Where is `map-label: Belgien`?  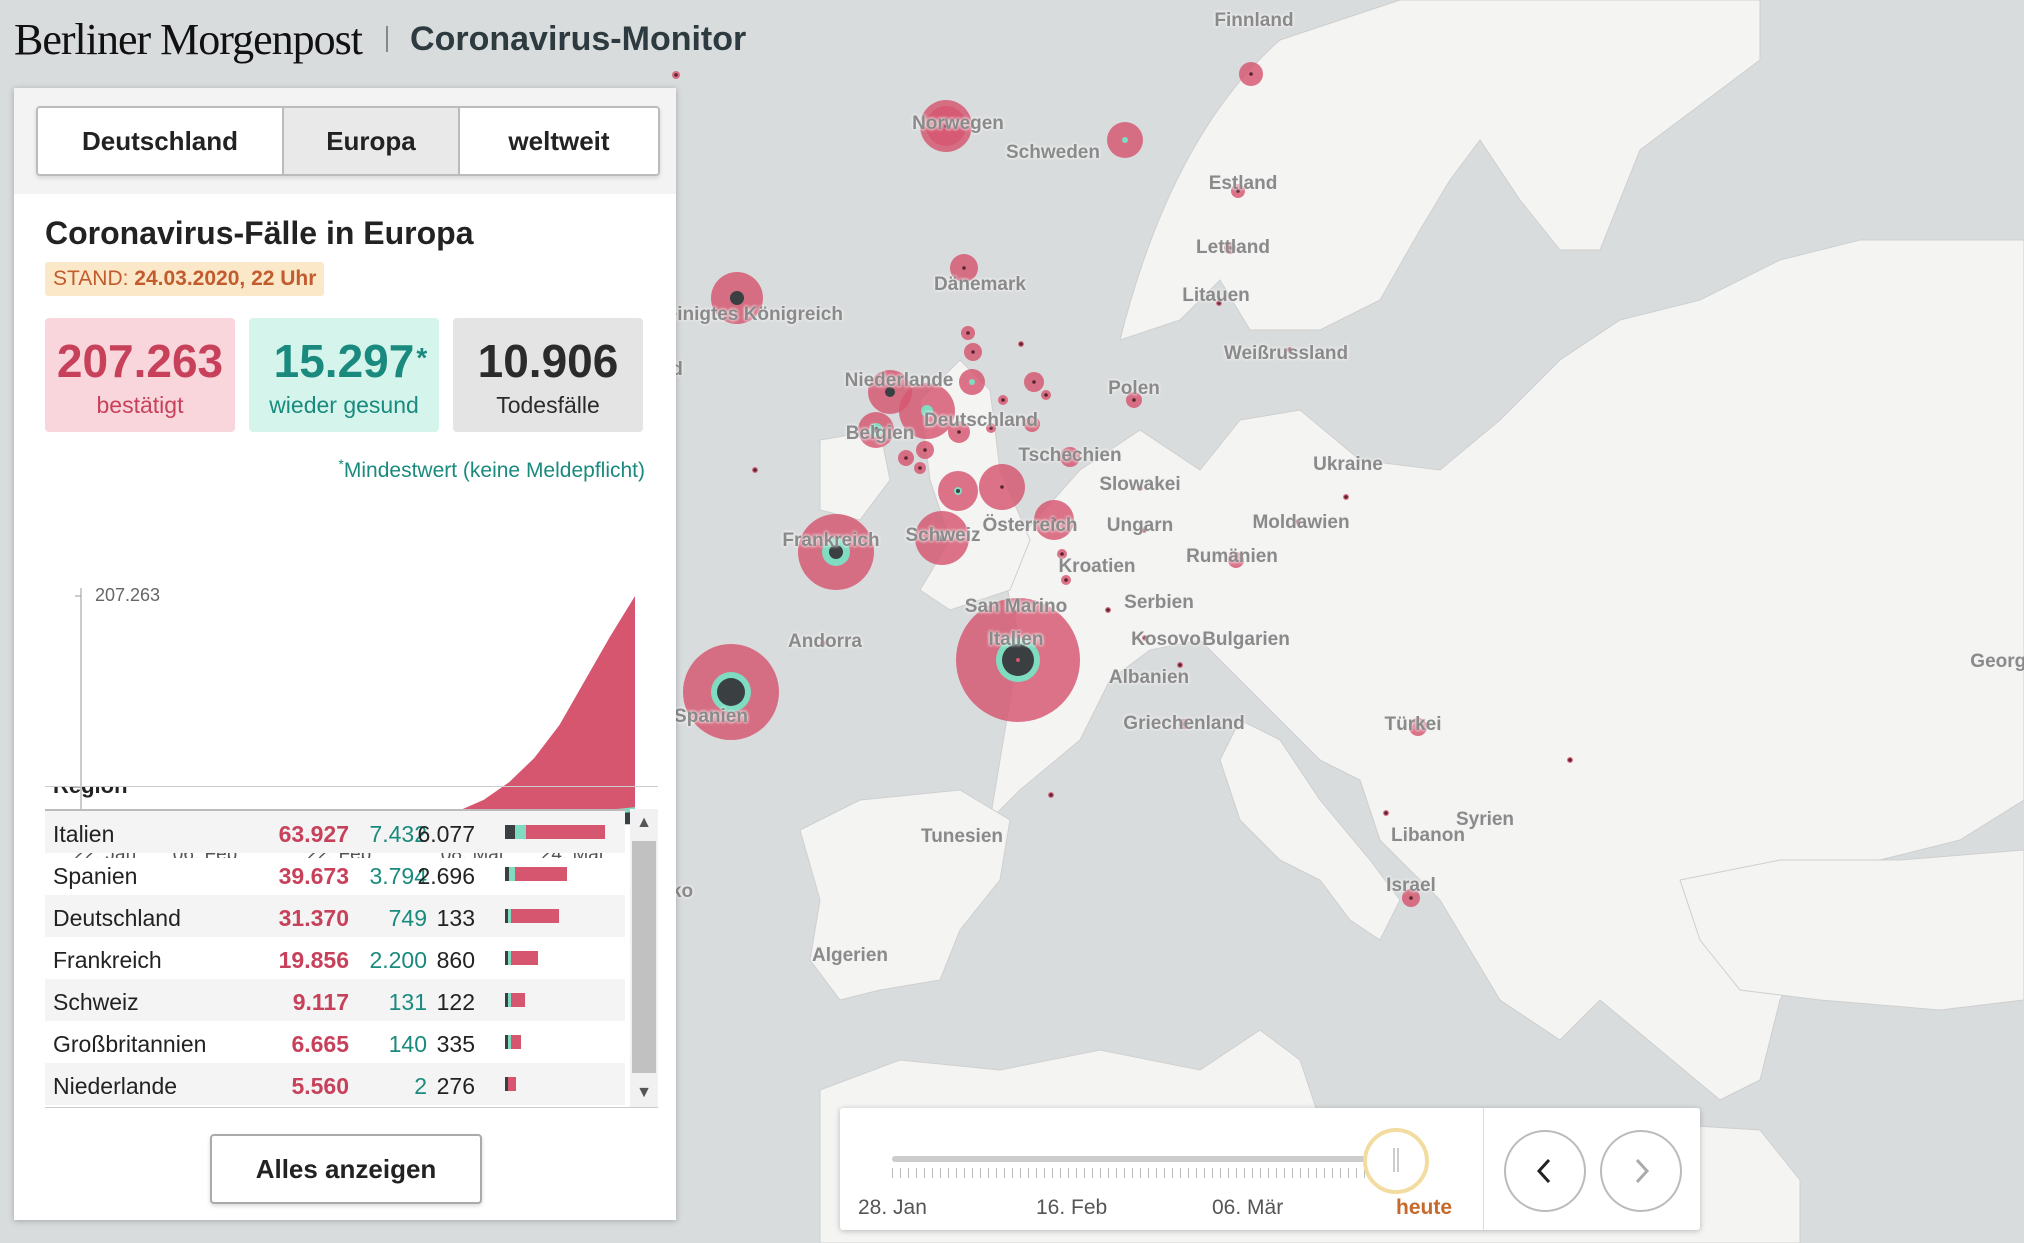
map-label: Belgien is located at coordinates (880, 433).